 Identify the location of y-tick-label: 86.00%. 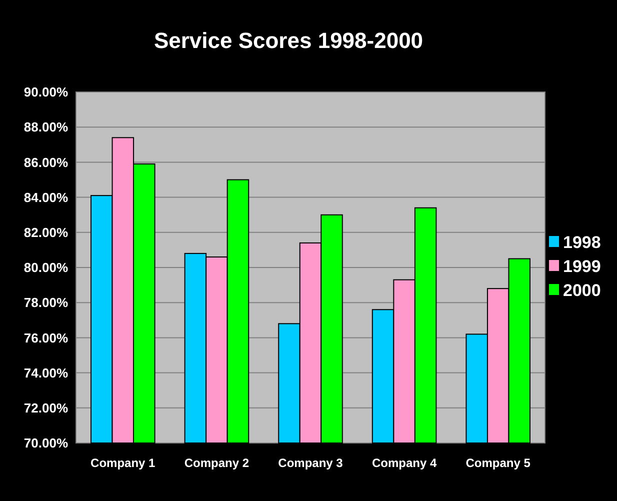
(46, 162).